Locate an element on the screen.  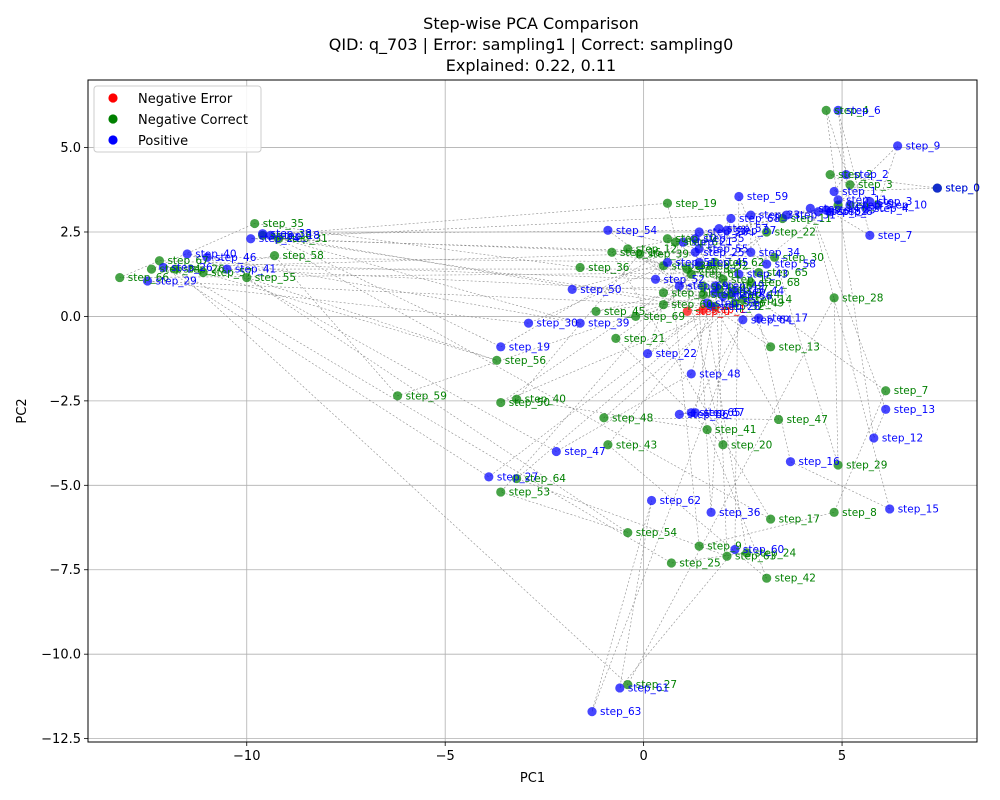
point-label: step_45 is located at coordinates (727, 263).